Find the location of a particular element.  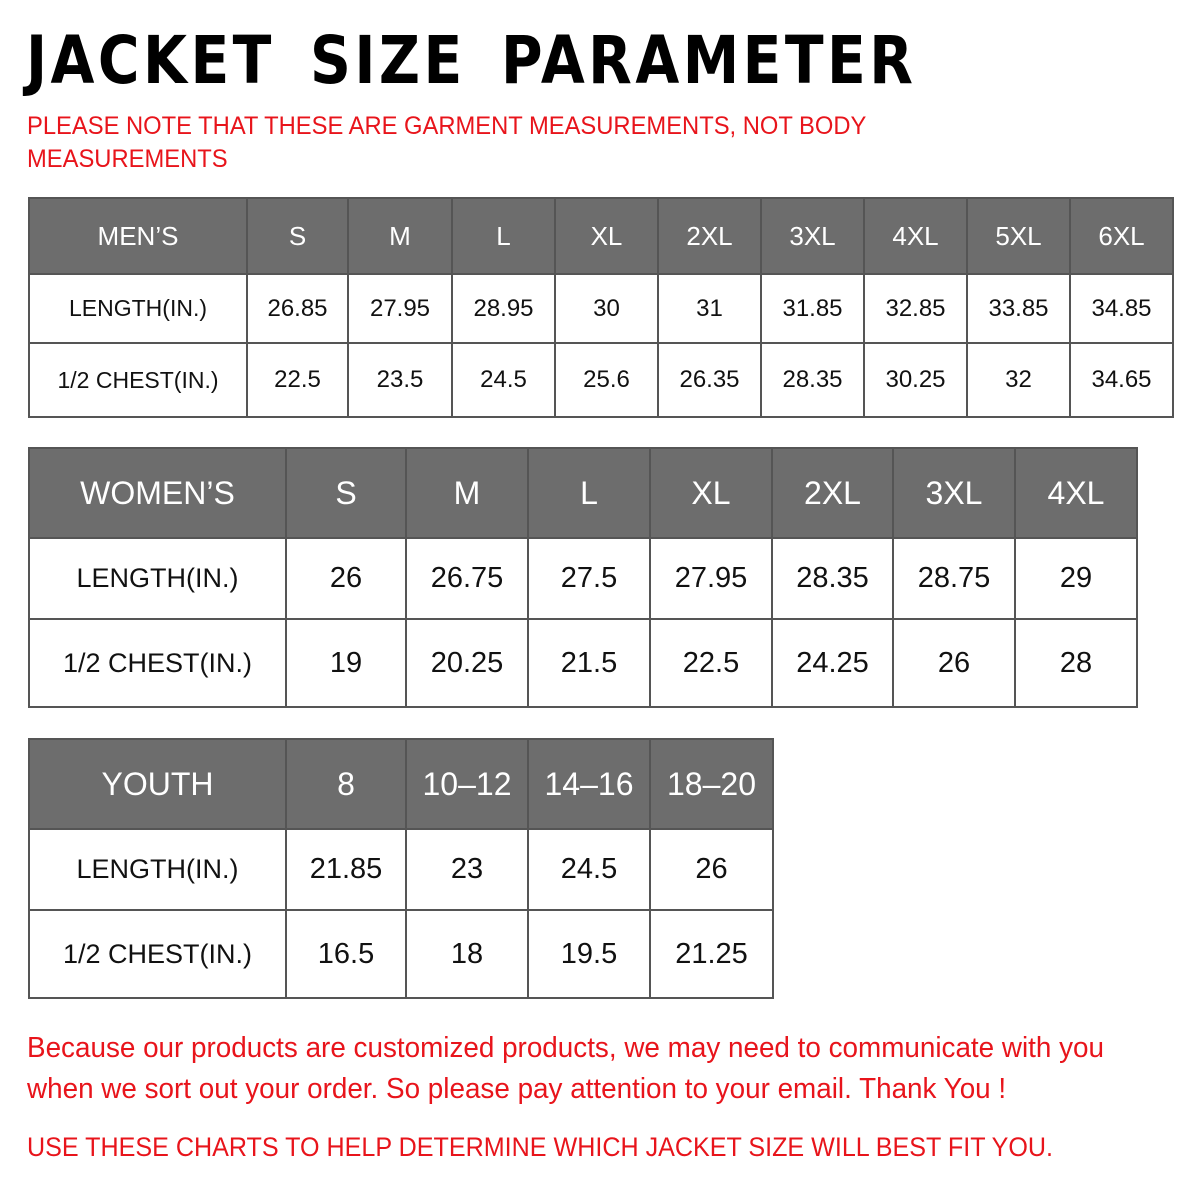

table-cell: 28.95 is located at coordinates (503, 308).